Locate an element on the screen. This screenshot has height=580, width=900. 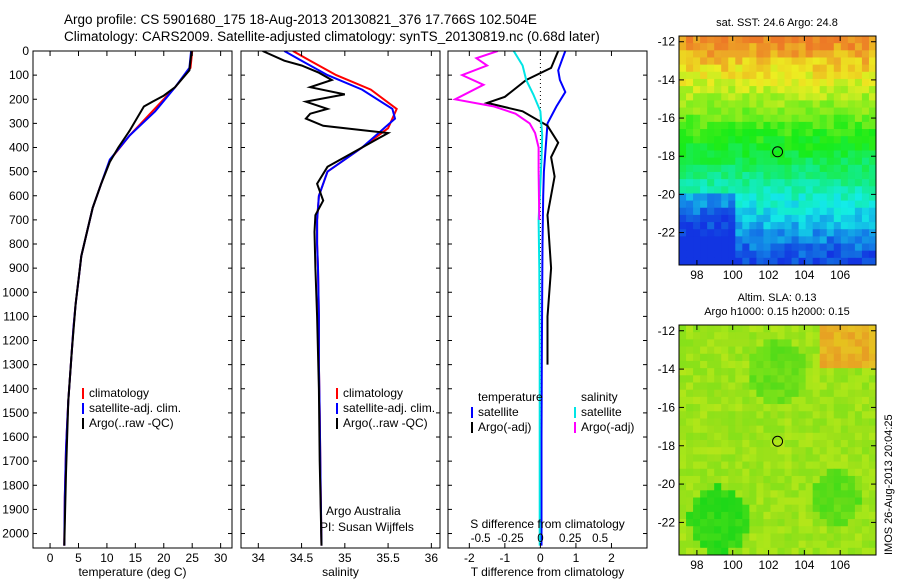
note-line2: PI: Susan Wijffels is located at coordinates (367, 527).